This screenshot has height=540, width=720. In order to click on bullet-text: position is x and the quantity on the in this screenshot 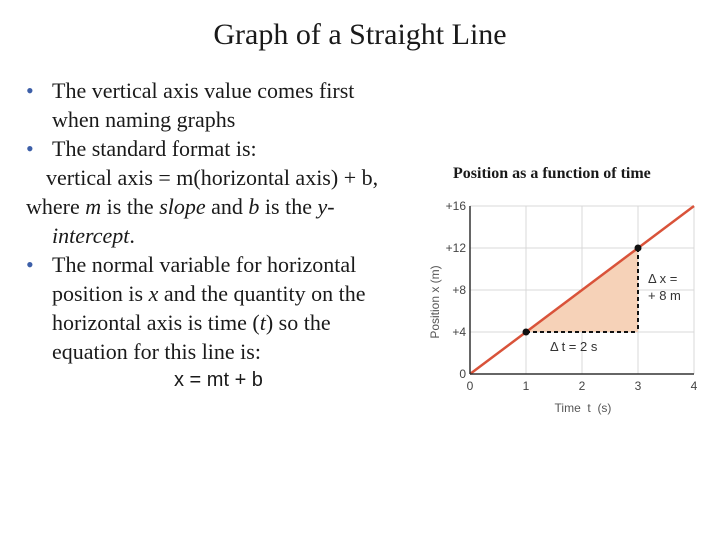, I will do `click(236, 293)`.